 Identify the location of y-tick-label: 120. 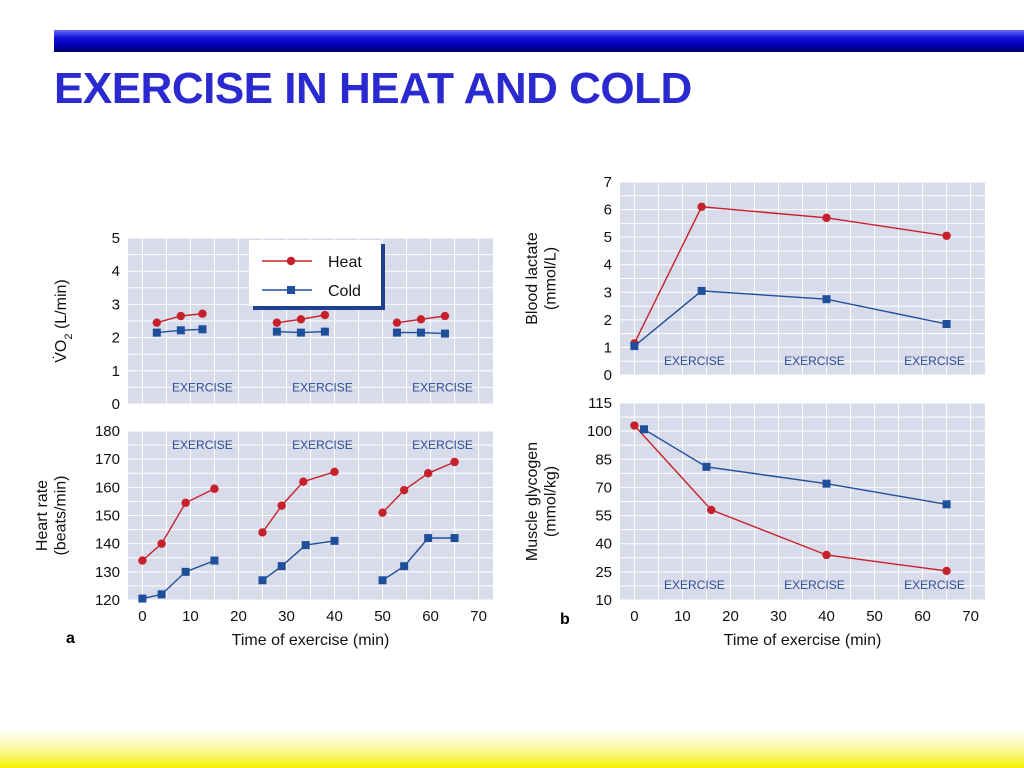
(107, 600).